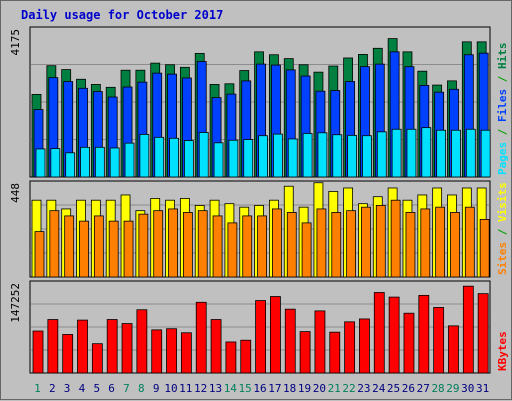  Describe the element at coordinates (111, 388) in the screenshot. I see `day-label-6: 6` at that location.